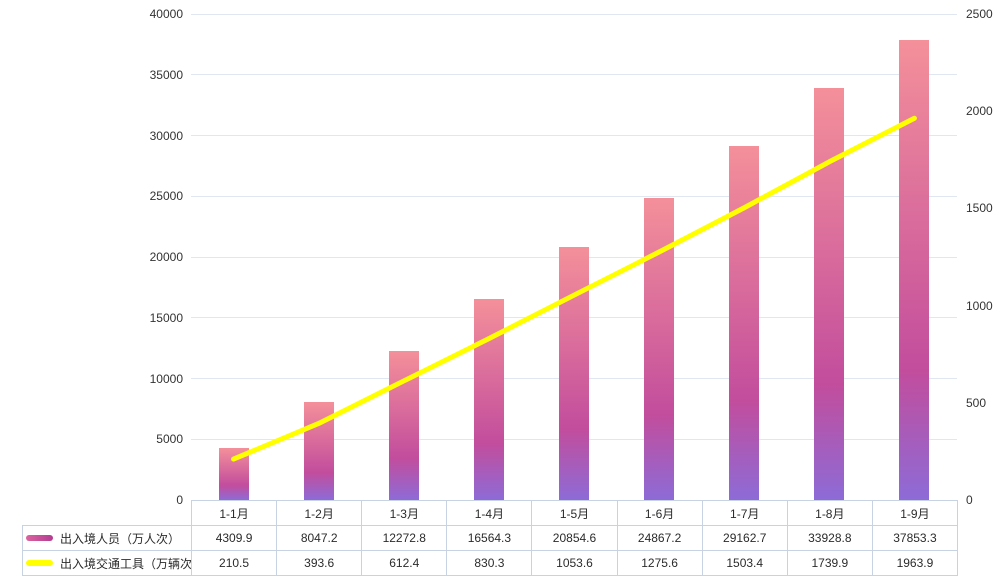  Describe the element at coordinates (914, 563) in the screenshot. I see `value-cell: 1963.9` at that location.